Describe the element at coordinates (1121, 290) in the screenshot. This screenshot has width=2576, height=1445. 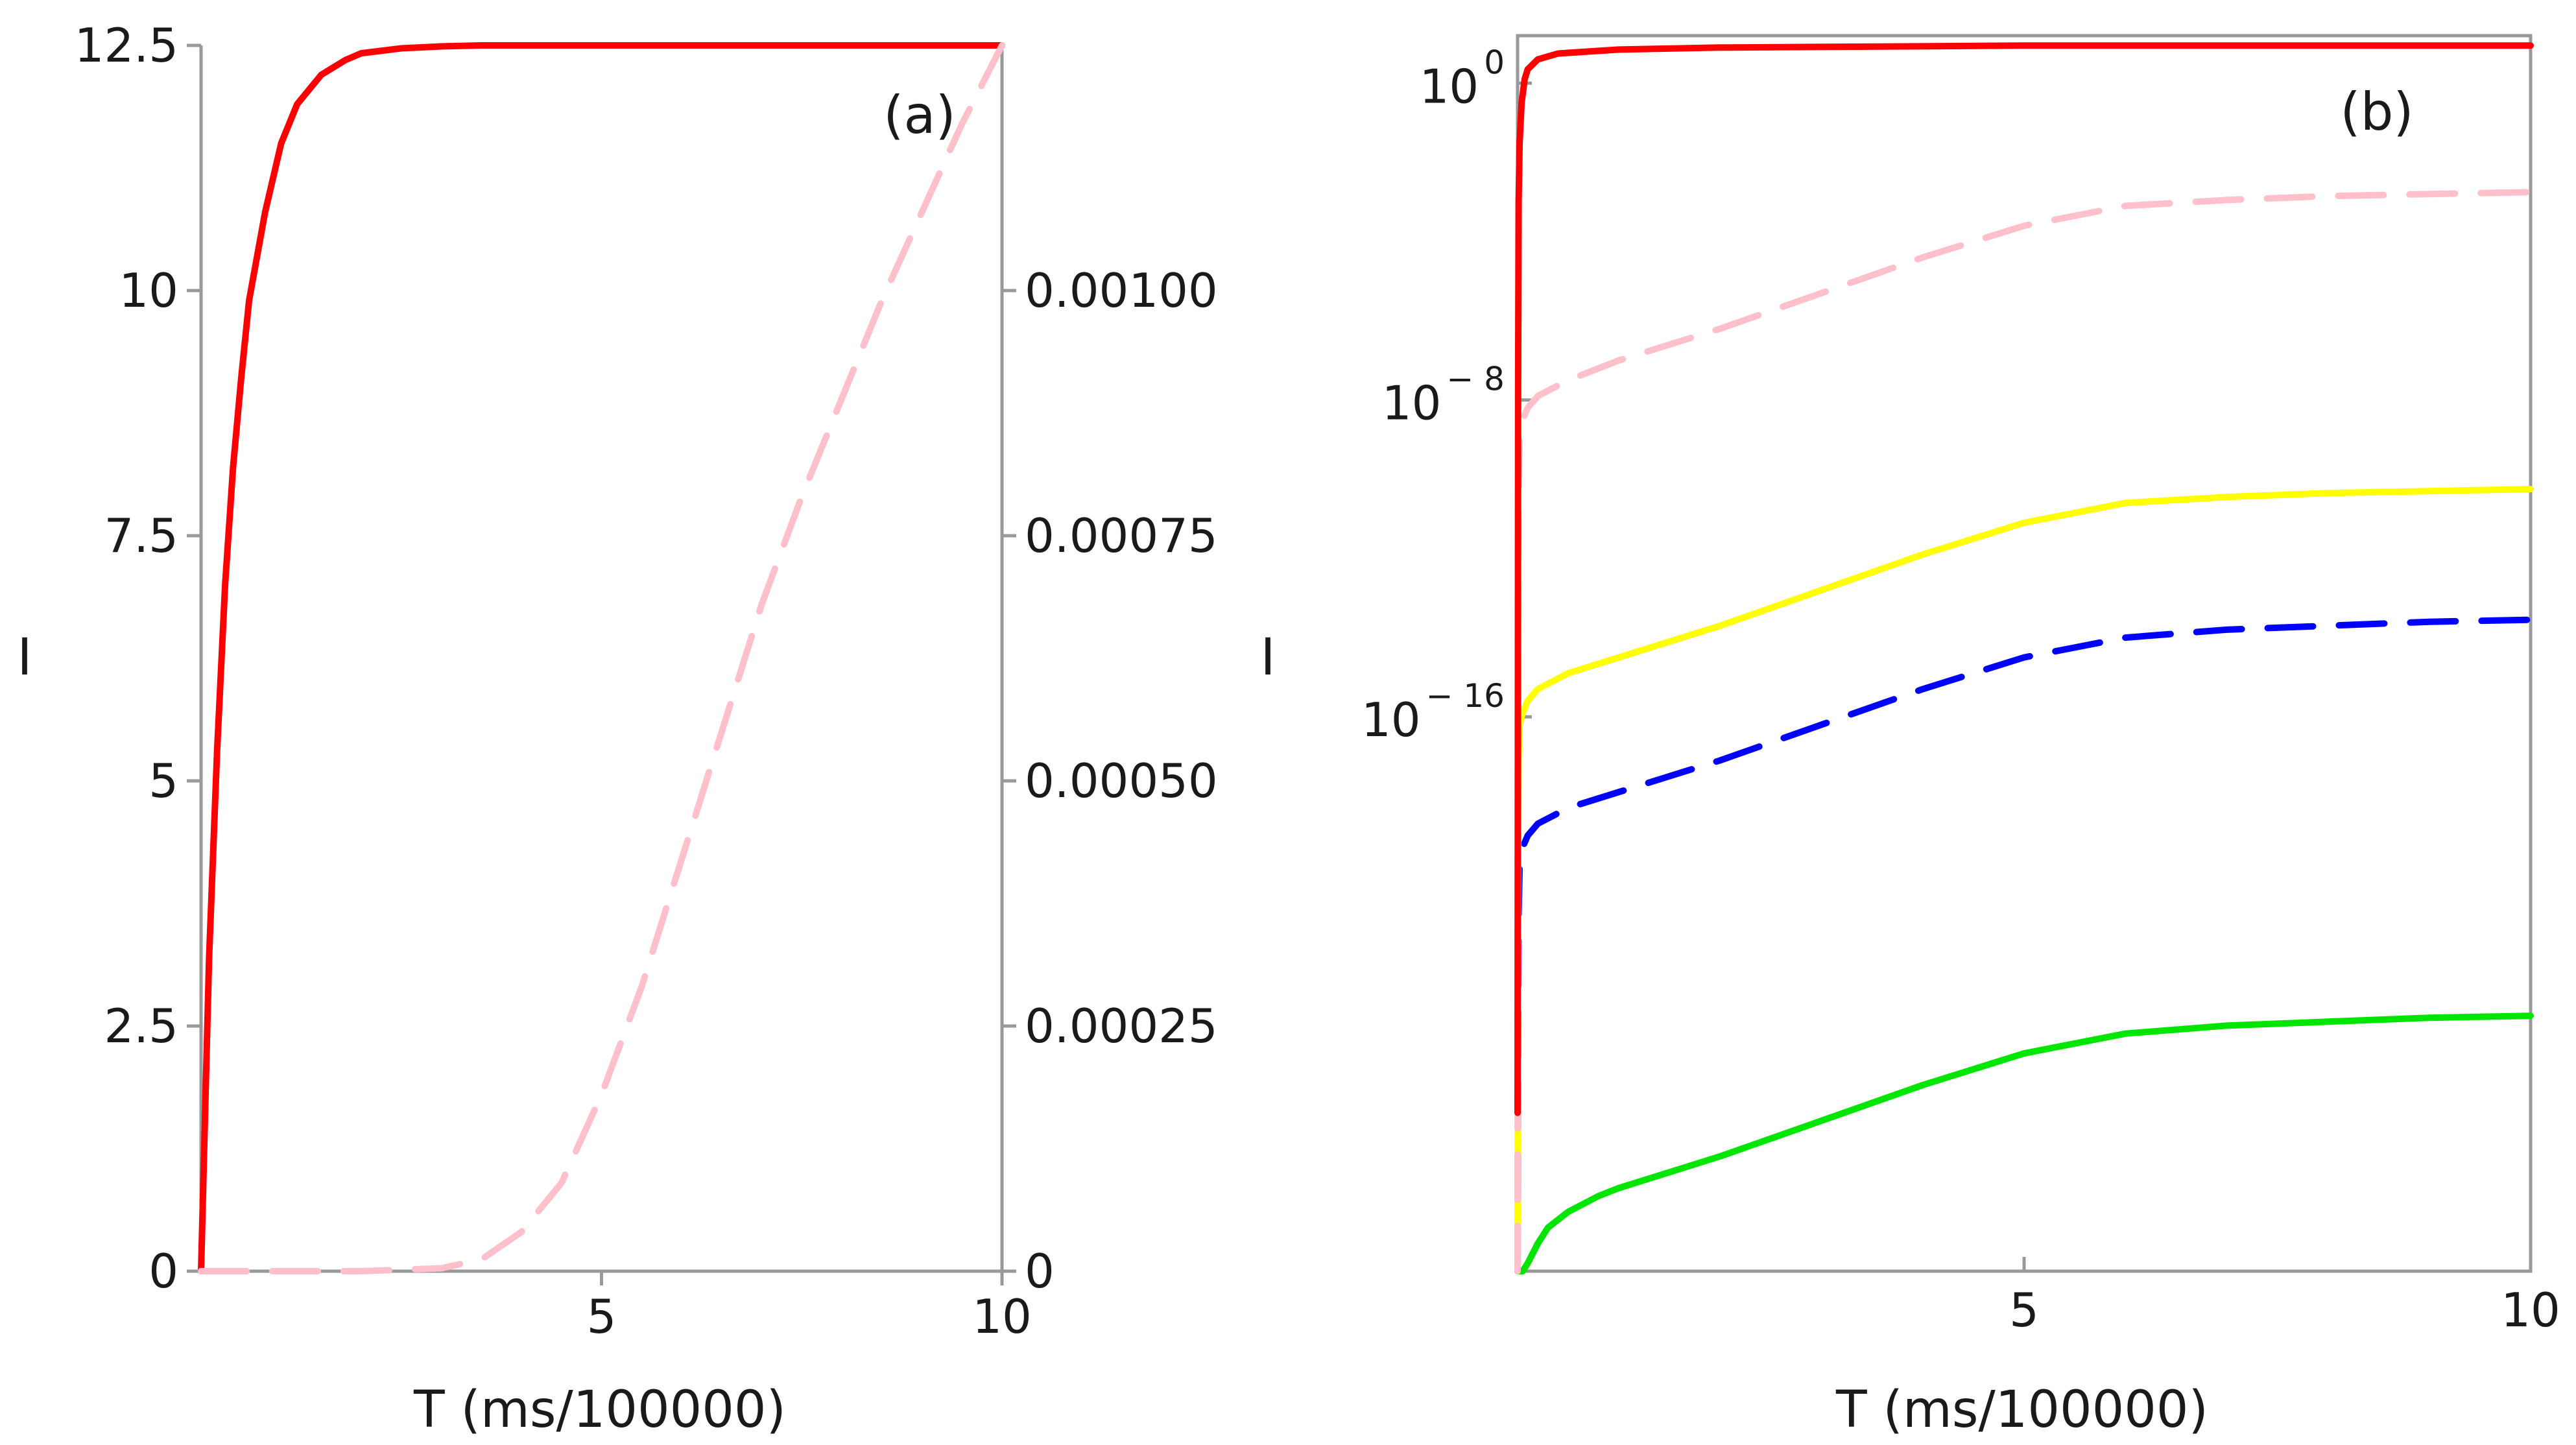
I see `panel-a-right-tick-label: 0.00100` at that location.